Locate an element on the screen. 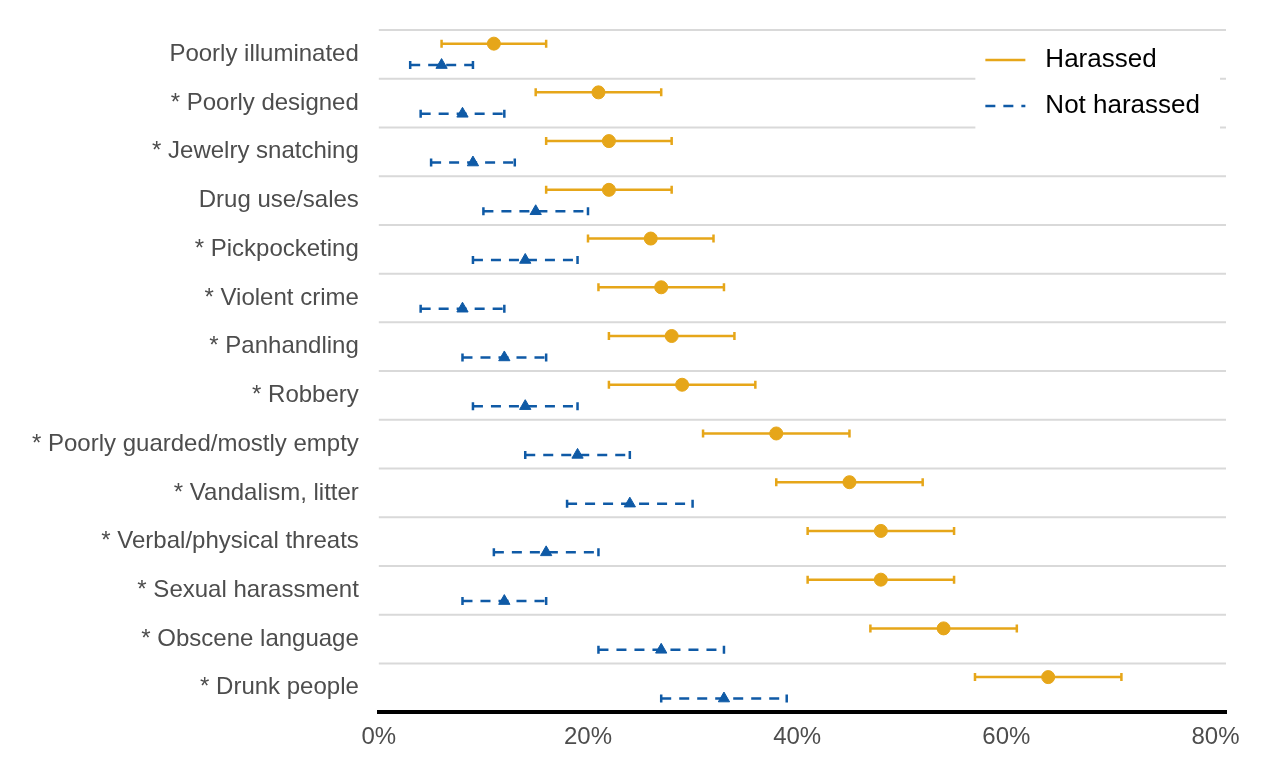 The image size is (1266, 775). y-tick-label: Poorly illuminated is located at coordinates (264, 52).